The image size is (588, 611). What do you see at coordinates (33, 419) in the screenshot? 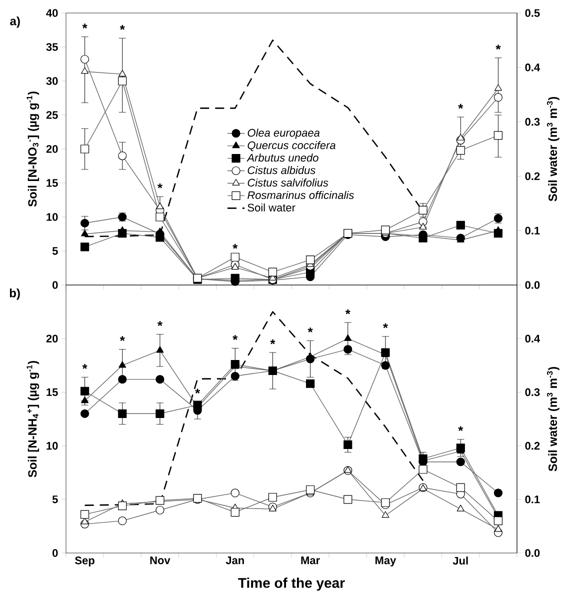
I see `y-axis-title: Soil [N-NH$_{4}$$^{+}$] (µg g$^{-1}$)` at bounding box center [33, 419].